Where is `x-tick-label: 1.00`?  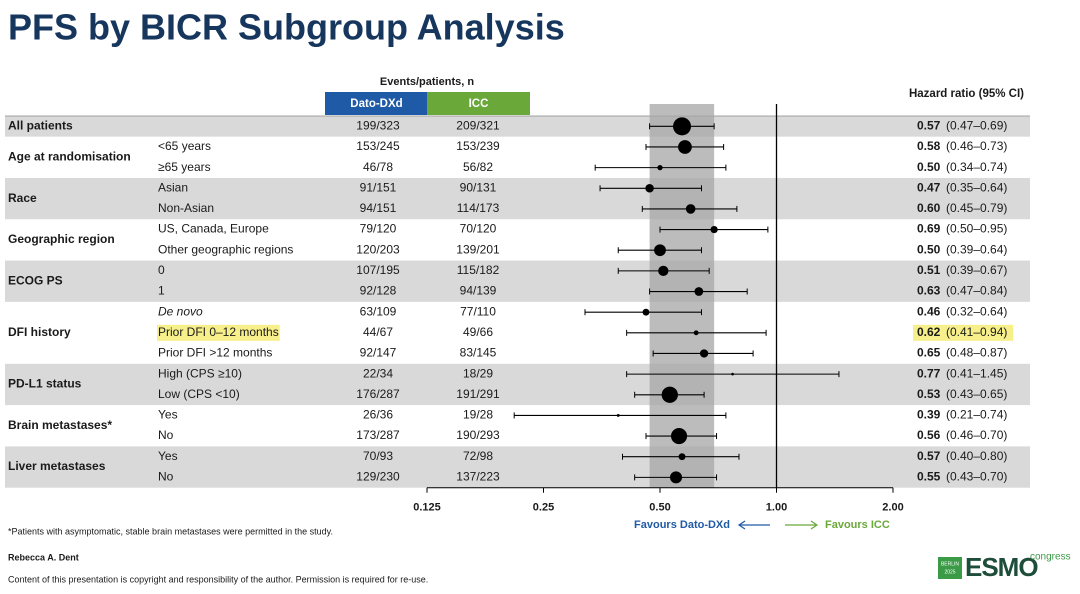
x-tick-label: 1.00 is located at coordinates (776, 508).